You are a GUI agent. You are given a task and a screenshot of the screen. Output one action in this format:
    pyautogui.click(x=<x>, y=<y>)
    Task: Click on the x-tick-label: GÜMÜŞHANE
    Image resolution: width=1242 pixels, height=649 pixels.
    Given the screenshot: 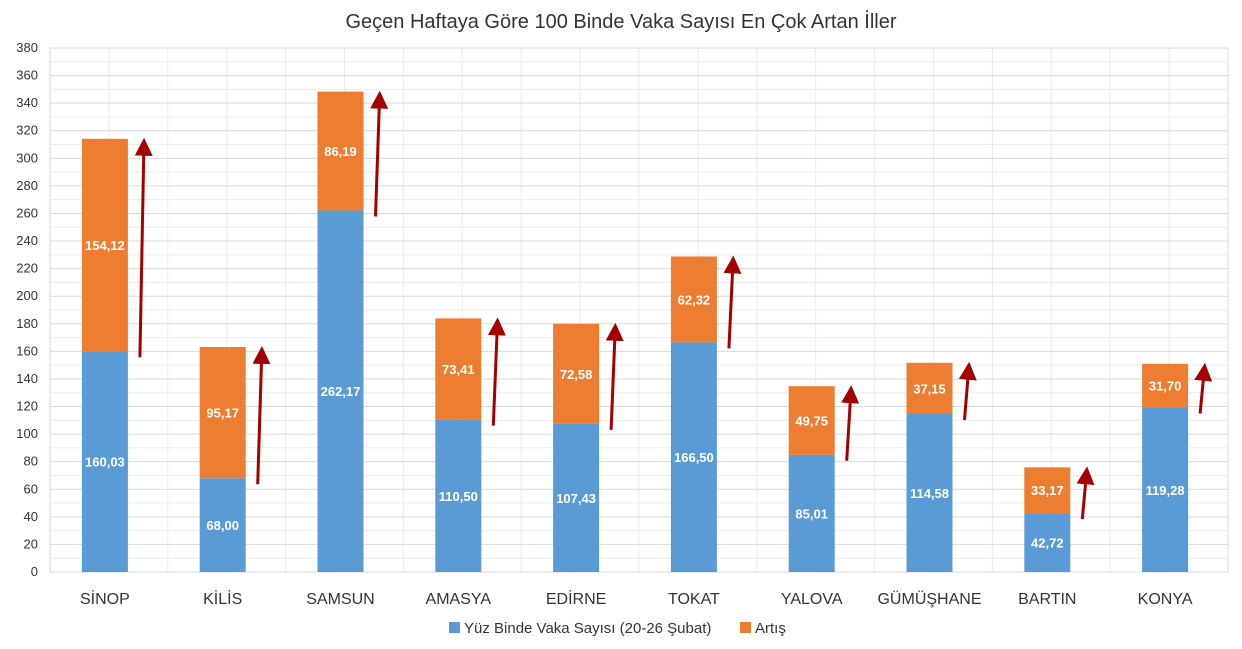 What is the action you would take?
    pyautogui.click(x=929, y=599)
    